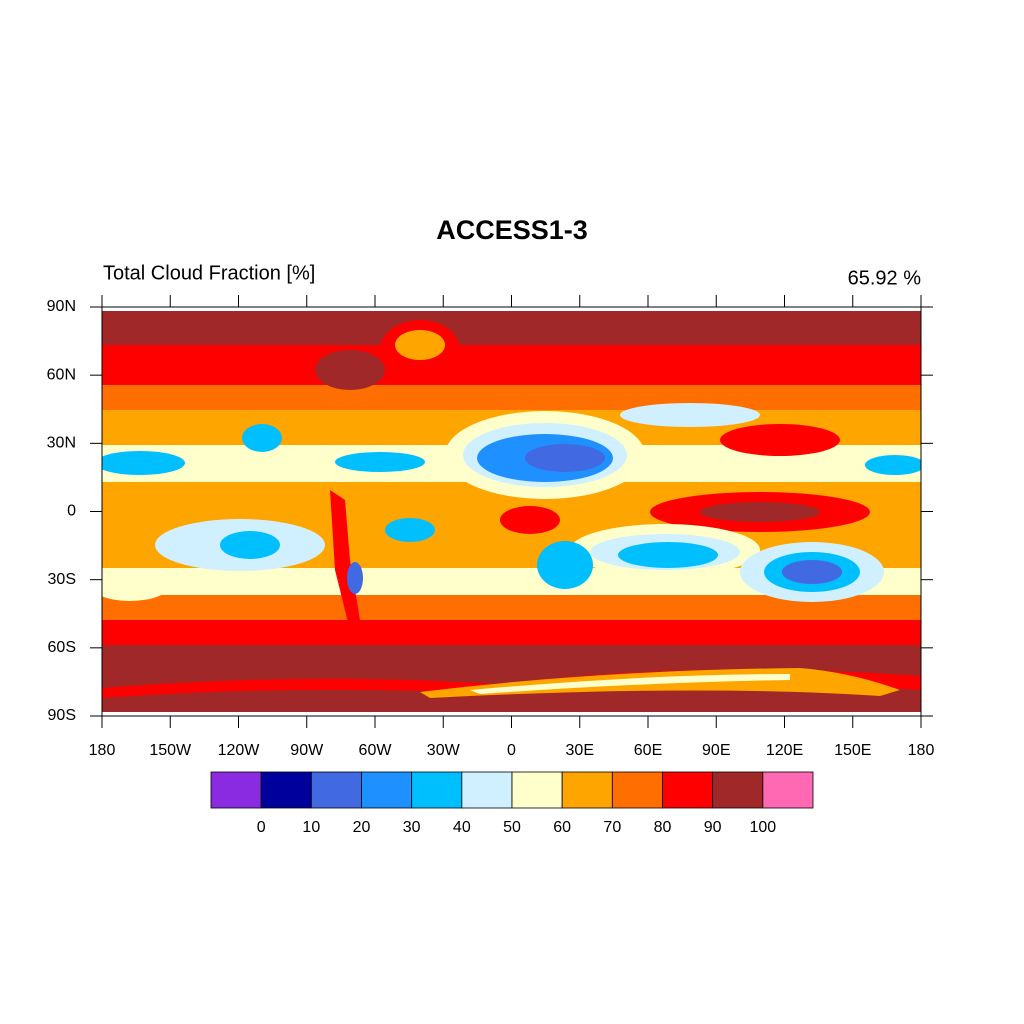 This screenshot has height=1024, width=1024. What do you see at coordinates (562, 827) in the screenshot?
I see `colorbar-label: 60` at bounding box center [562, 827].